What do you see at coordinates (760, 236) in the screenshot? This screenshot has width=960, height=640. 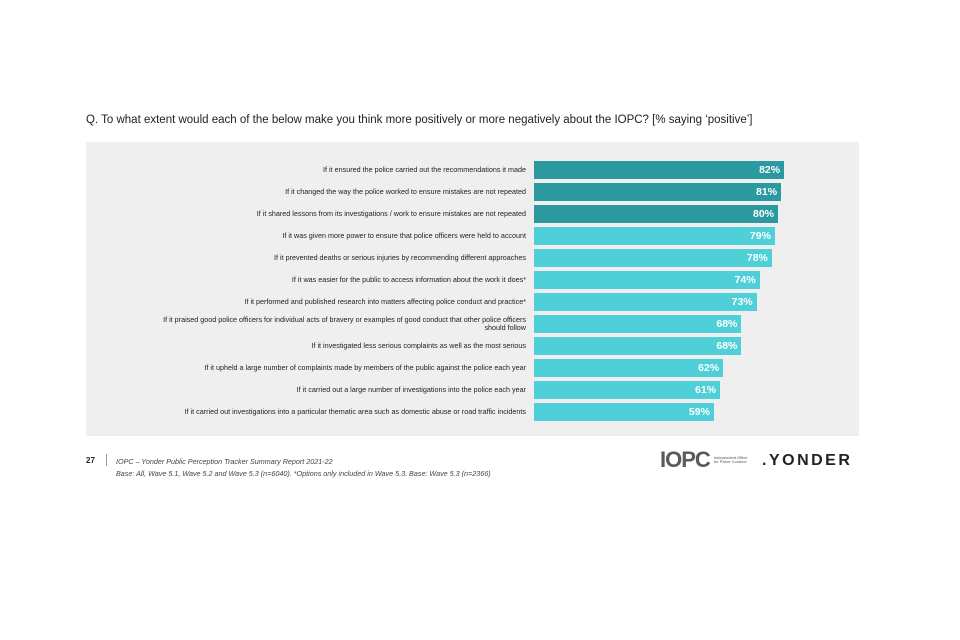 I see `bar-value-label: 79%` at bounding box center [760, 236].